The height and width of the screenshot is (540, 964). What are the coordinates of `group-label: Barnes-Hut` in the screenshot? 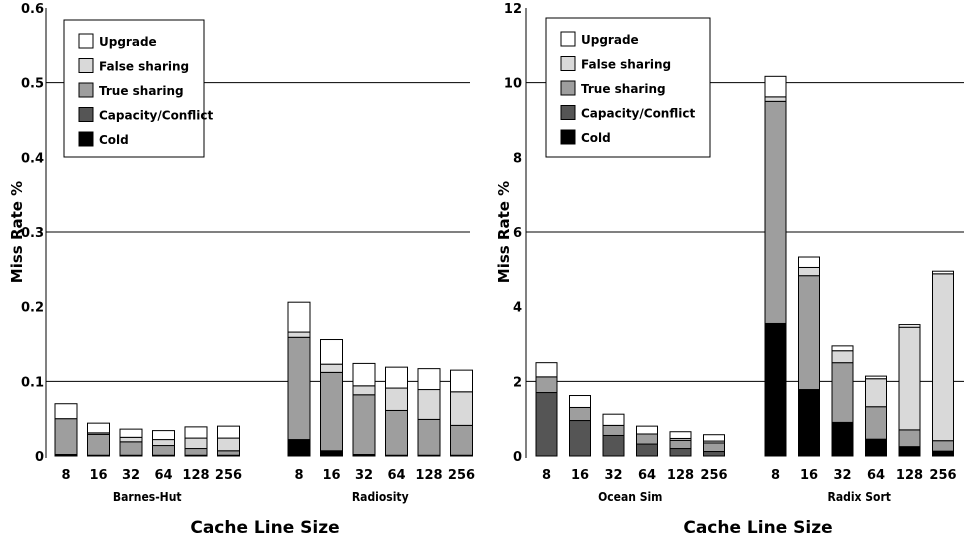 It's located at (147, 497).